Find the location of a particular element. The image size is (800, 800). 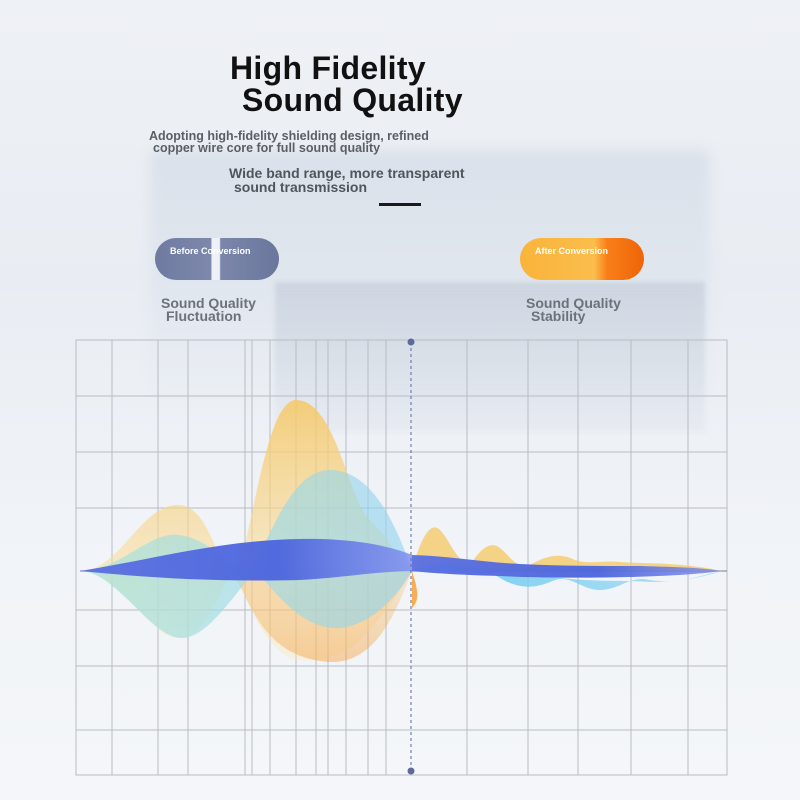

page-title: High Fidelity Sound Quality is located at coordinates (346, 84).